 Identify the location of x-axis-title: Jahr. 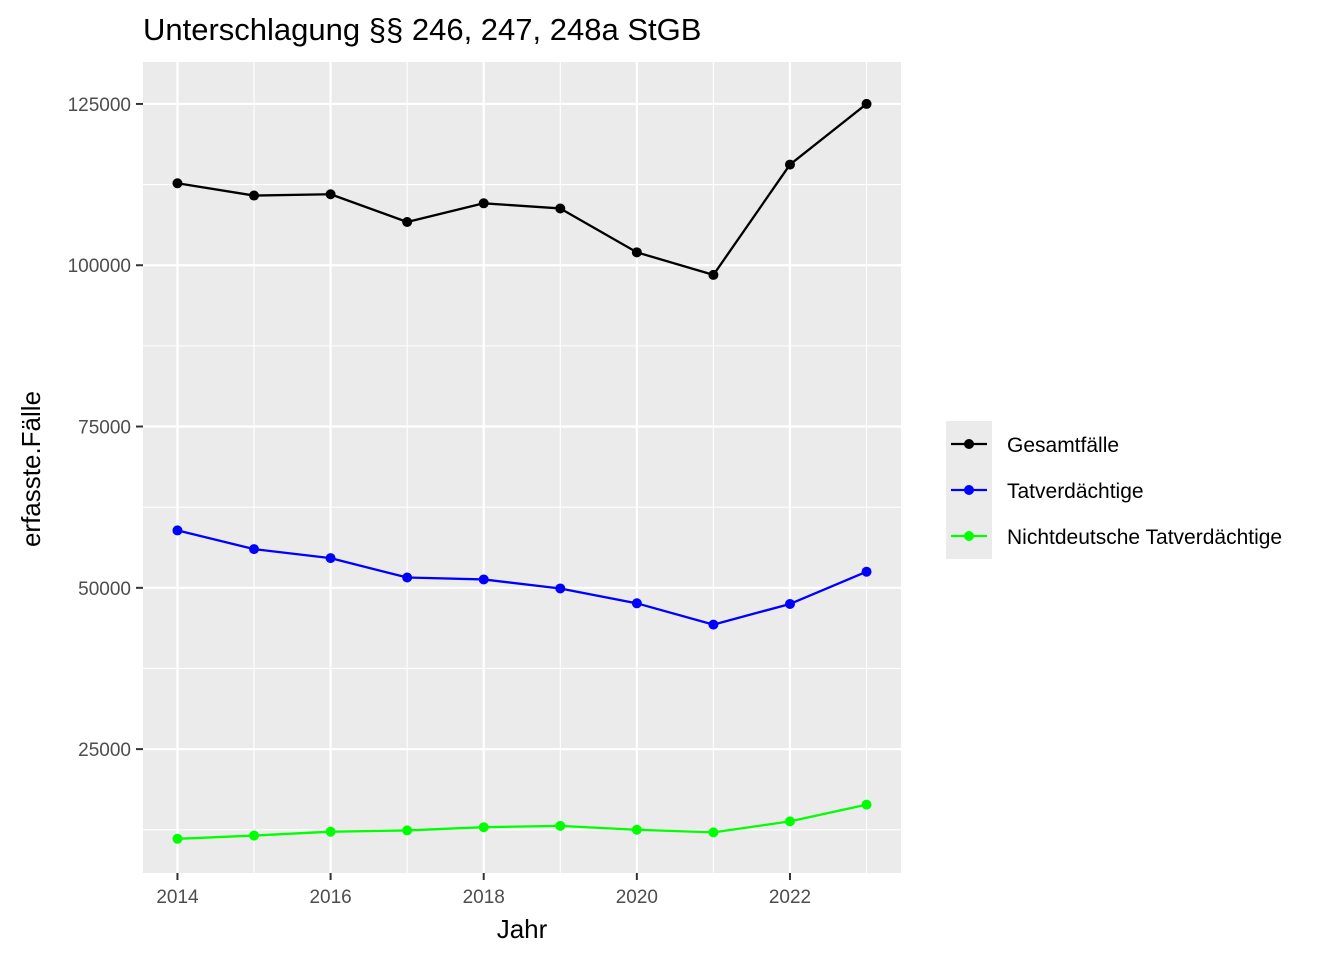
(522, 929).